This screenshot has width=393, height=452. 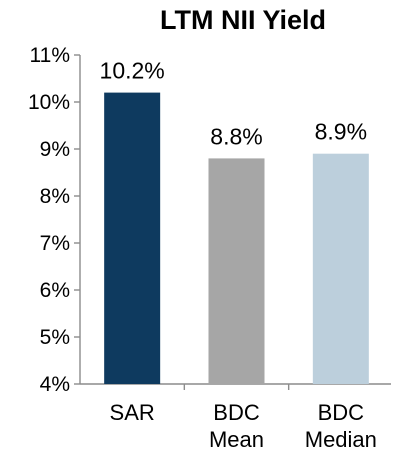 What do you see at coordinates (132, 71) in the screenshot?
I see `data-label: 10.2%` at bounding box center [132, 71].